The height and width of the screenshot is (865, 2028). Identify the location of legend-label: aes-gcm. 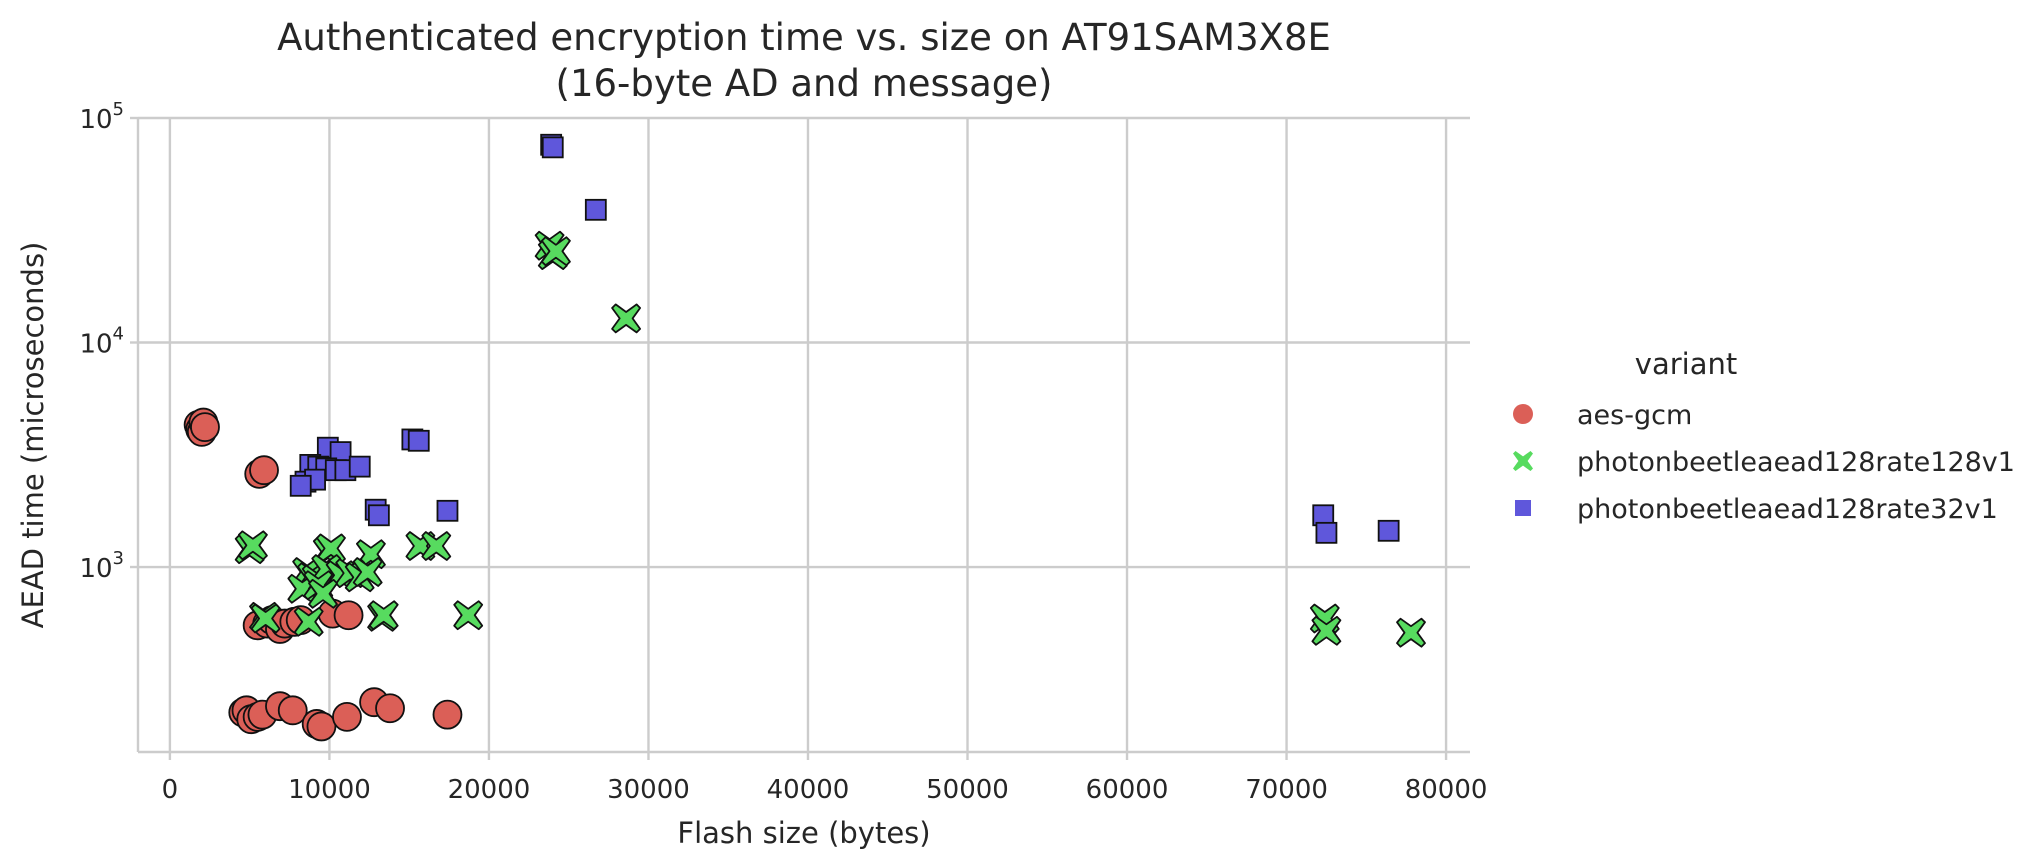
(1634, 415).